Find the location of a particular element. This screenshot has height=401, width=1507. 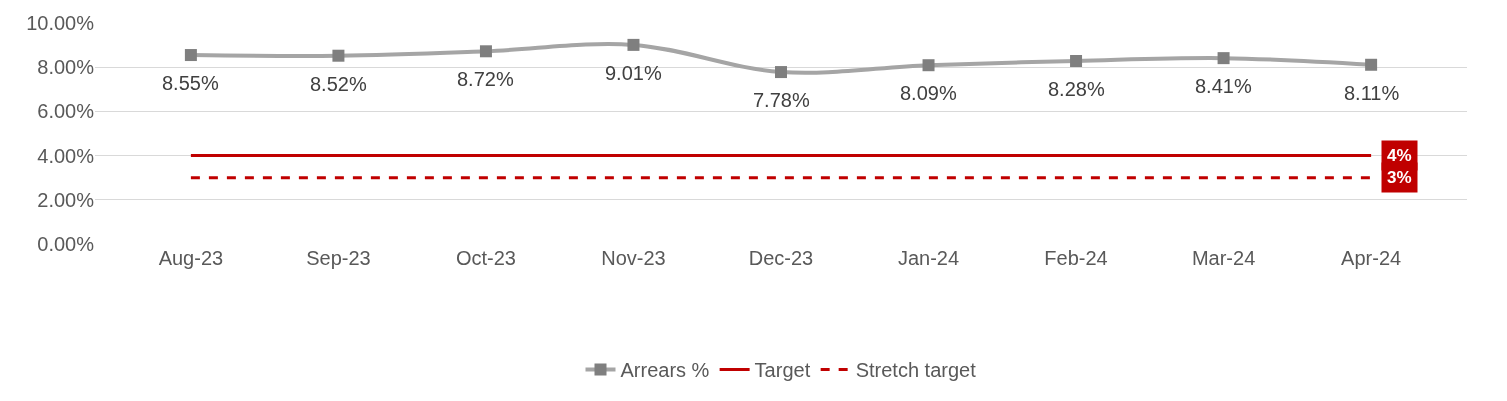

x-tick-label: Nov-23 is located at coordinates (633, 258).